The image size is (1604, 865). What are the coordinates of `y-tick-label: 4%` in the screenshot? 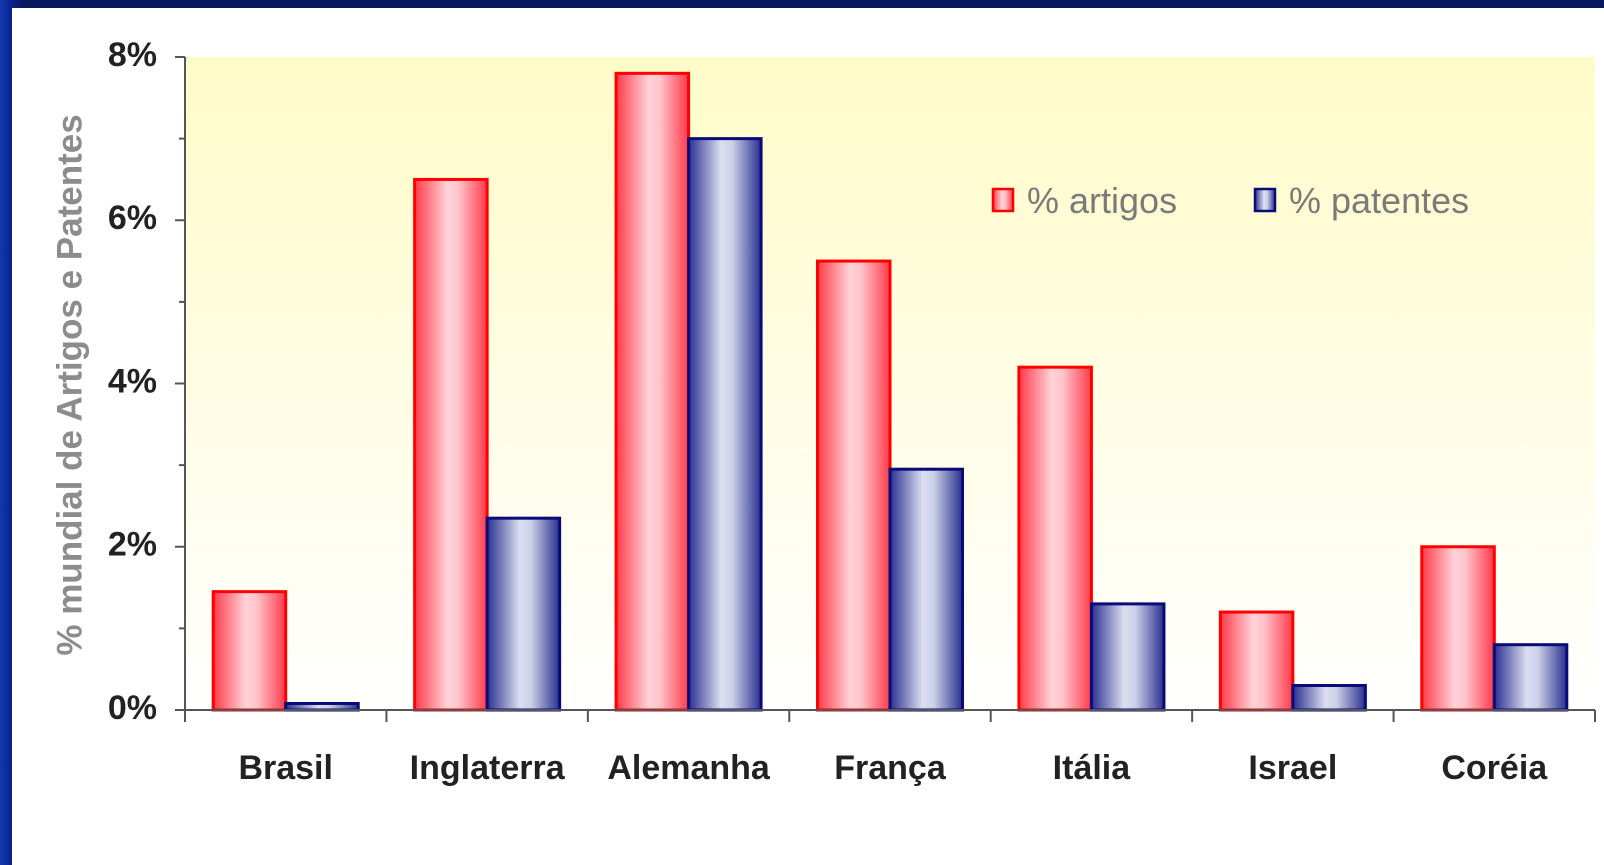 It's located at (132, 381).